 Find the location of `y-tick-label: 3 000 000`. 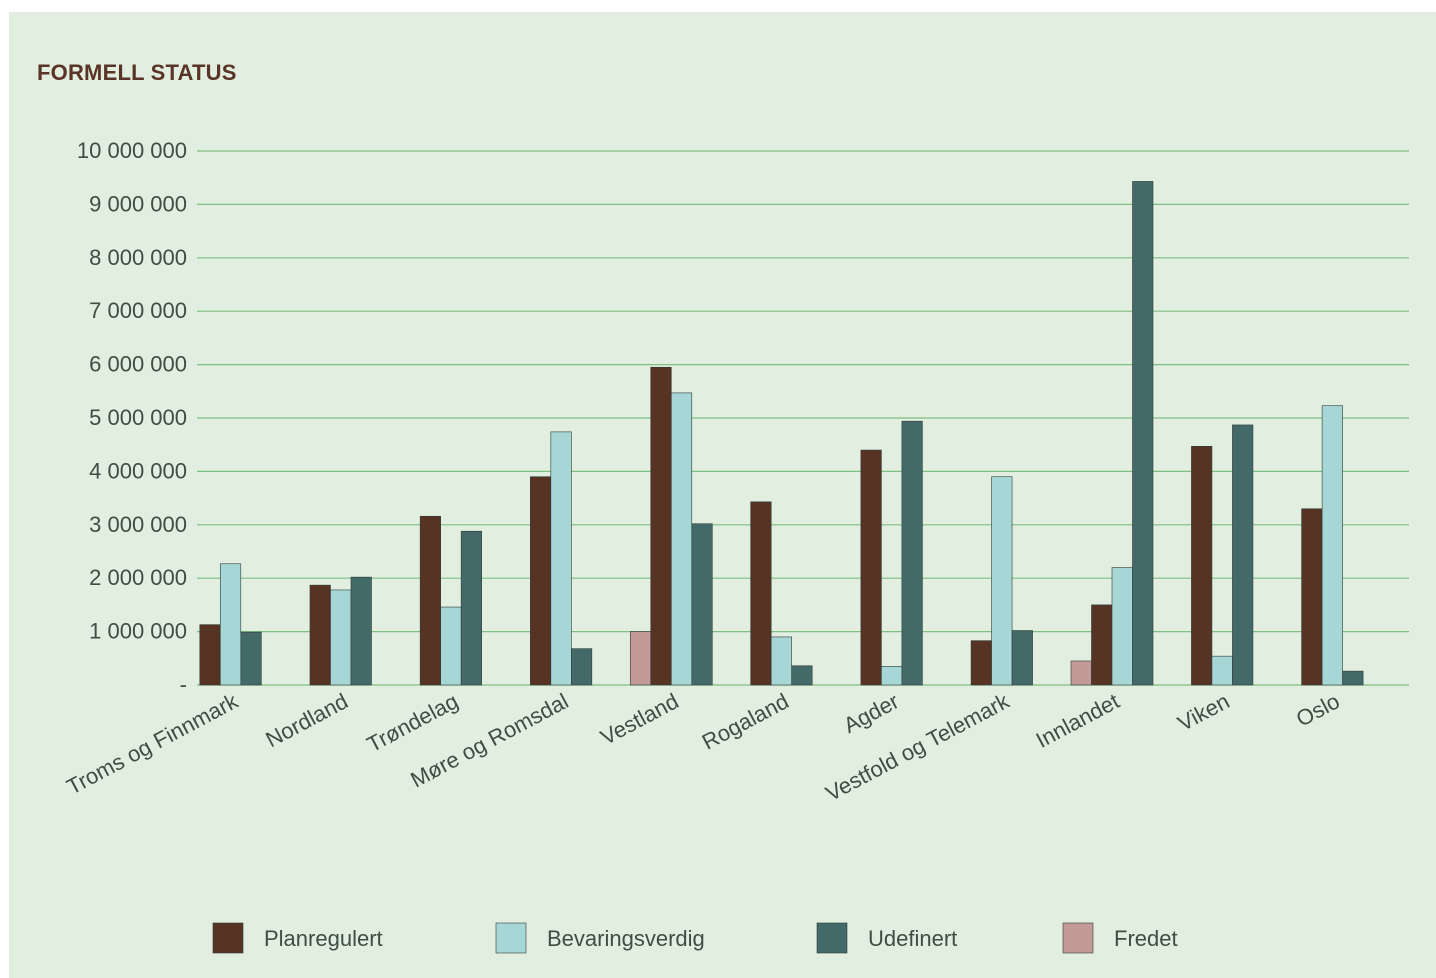

y-tick-label: 3 000 000 is located at coordinates (138, 524).